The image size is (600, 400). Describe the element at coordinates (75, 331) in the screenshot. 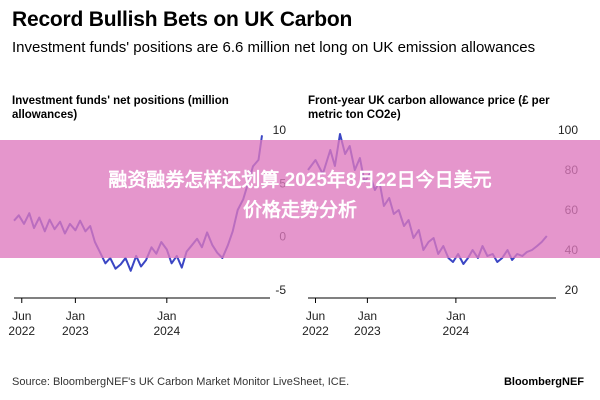

I see `left-x-tick-label: 2023` at that location.